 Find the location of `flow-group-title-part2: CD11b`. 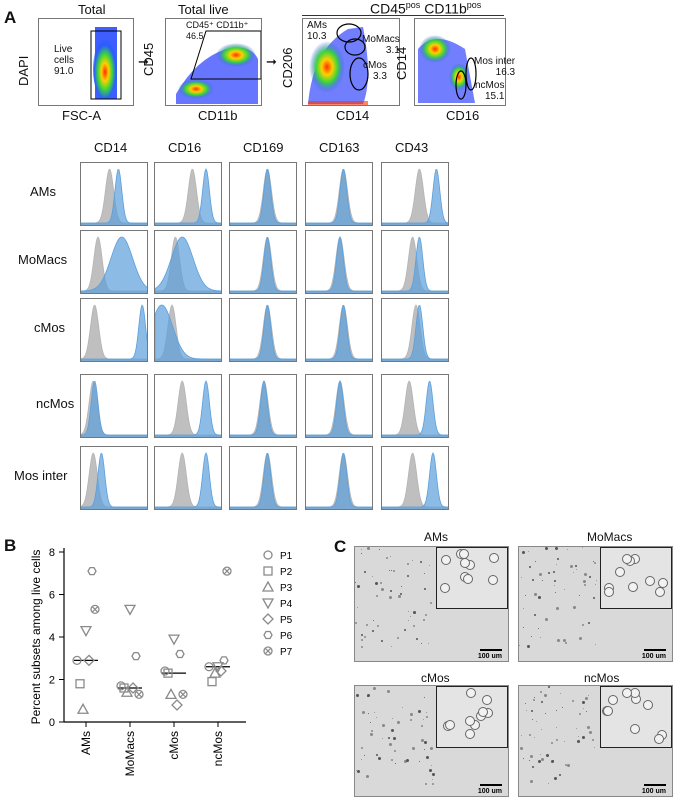

flow-group-title-part2: CD11b is located at coordinates (443, 8).